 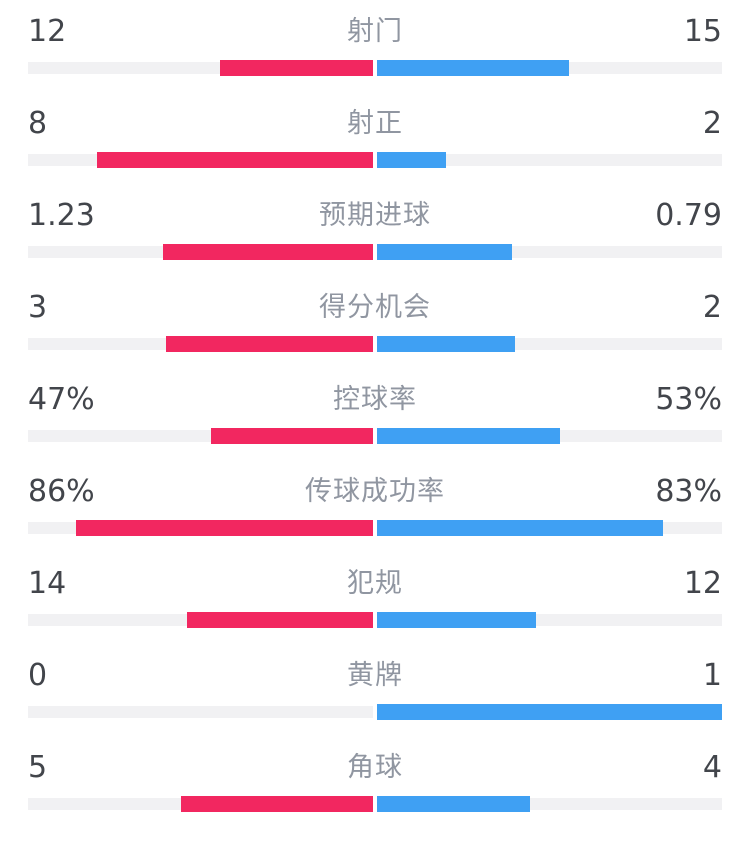 I want to click on stat-label: 预期进球, so click(x=375, y=215).